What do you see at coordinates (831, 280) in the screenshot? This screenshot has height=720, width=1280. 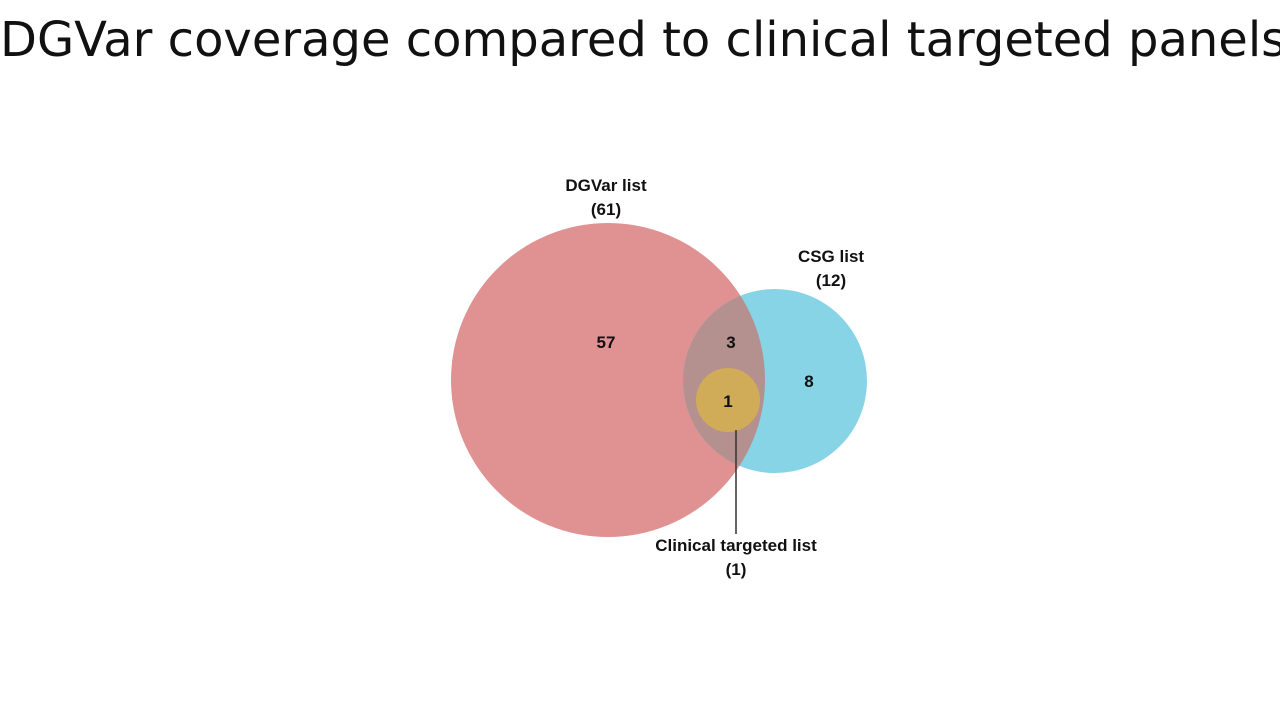 I see `csg-set-total: (12)` at bounding box center [831, 280].